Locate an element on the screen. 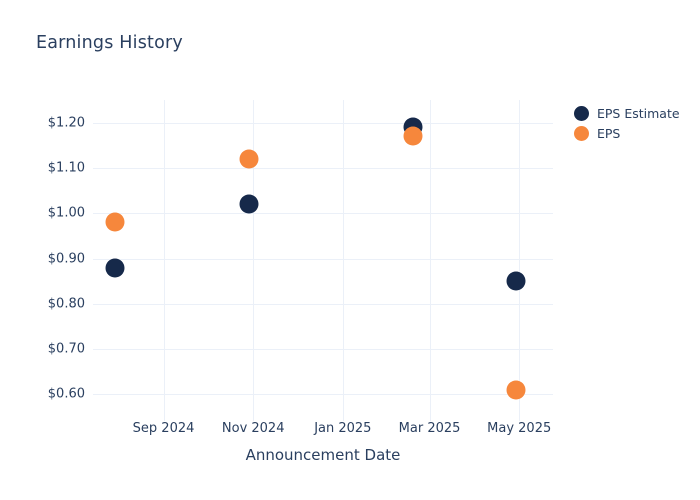 Image resolution: width=700 pixels, height=500 pixels. legend-label: EPS Estimate is located at coordinates (638, 113).